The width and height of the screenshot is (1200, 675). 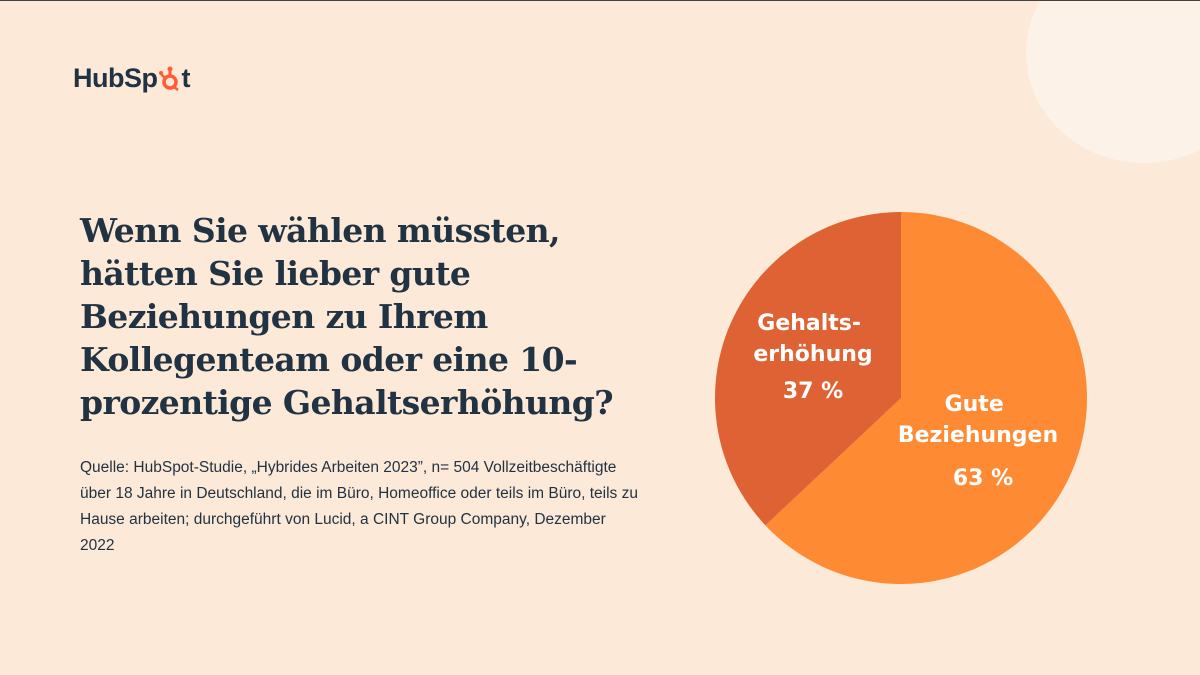 I want to click on value-gute-beziehungen: 63 %, so click(x=983, y=478).